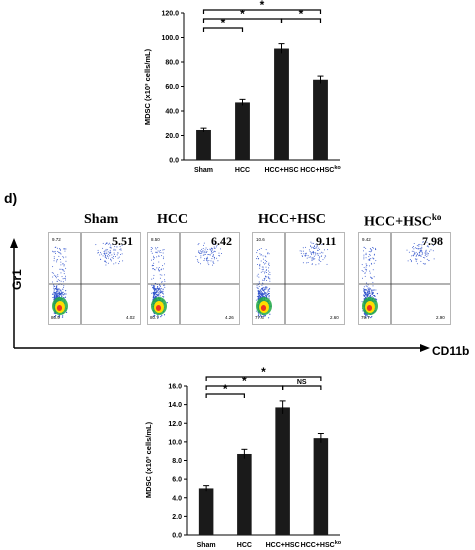  I want to click on quadrant-ll: 77.6, so click(259, 317).